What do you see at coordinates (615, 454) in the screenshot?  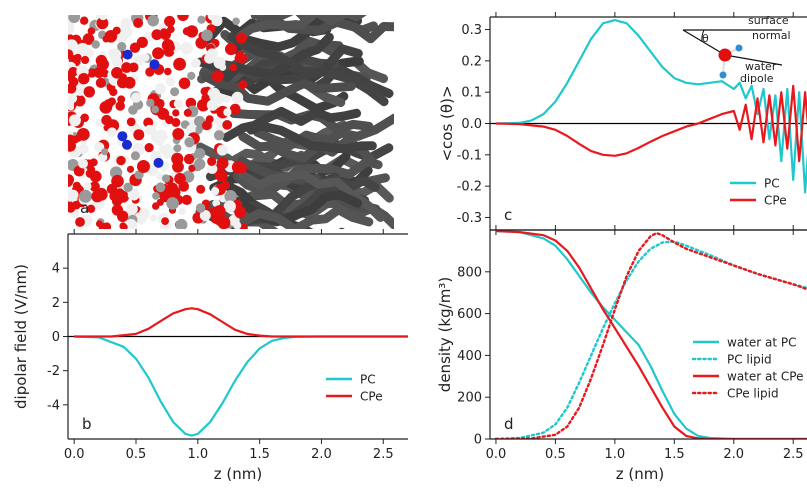 I see `x-tick-label: 1.0` at bounding box center [615, 454].